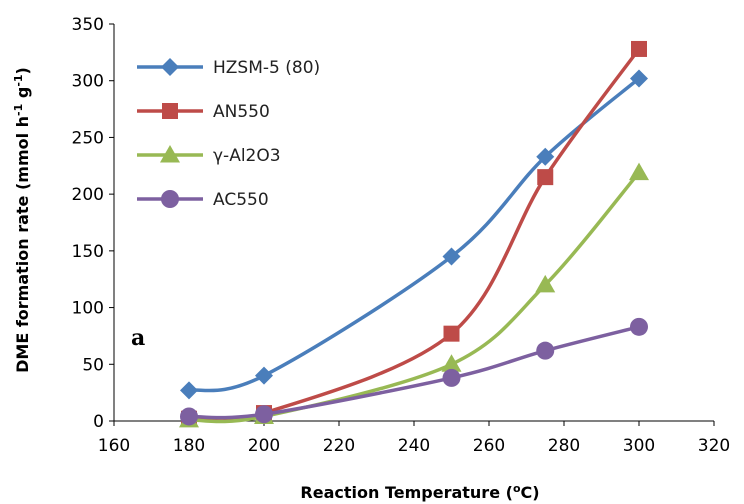  What do you see at coordinates (88, 309) in the screenshot?
I see `y-tick-label: 100` at bounding box center [88, 309].